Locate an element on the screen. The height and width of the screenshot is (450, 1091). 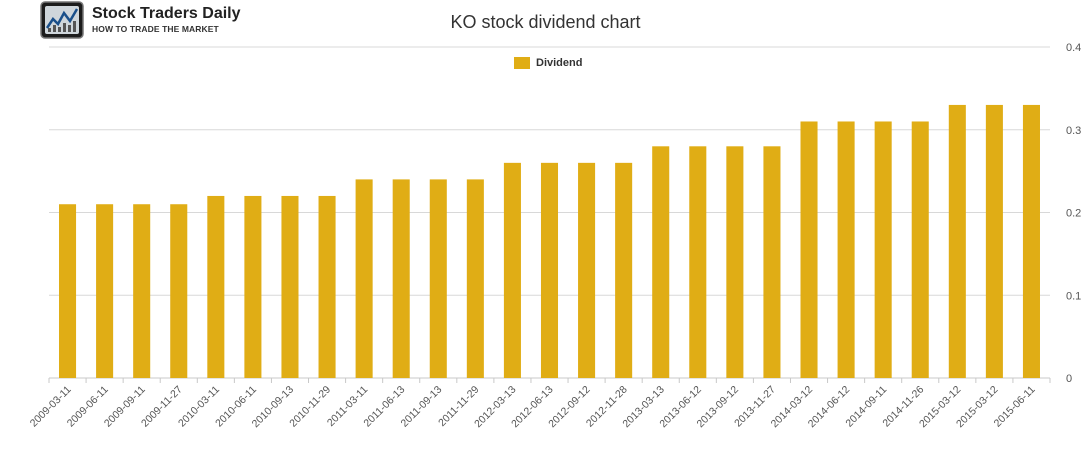
brand-name: Stock Traders Daily is located at coordinates (166, 13).